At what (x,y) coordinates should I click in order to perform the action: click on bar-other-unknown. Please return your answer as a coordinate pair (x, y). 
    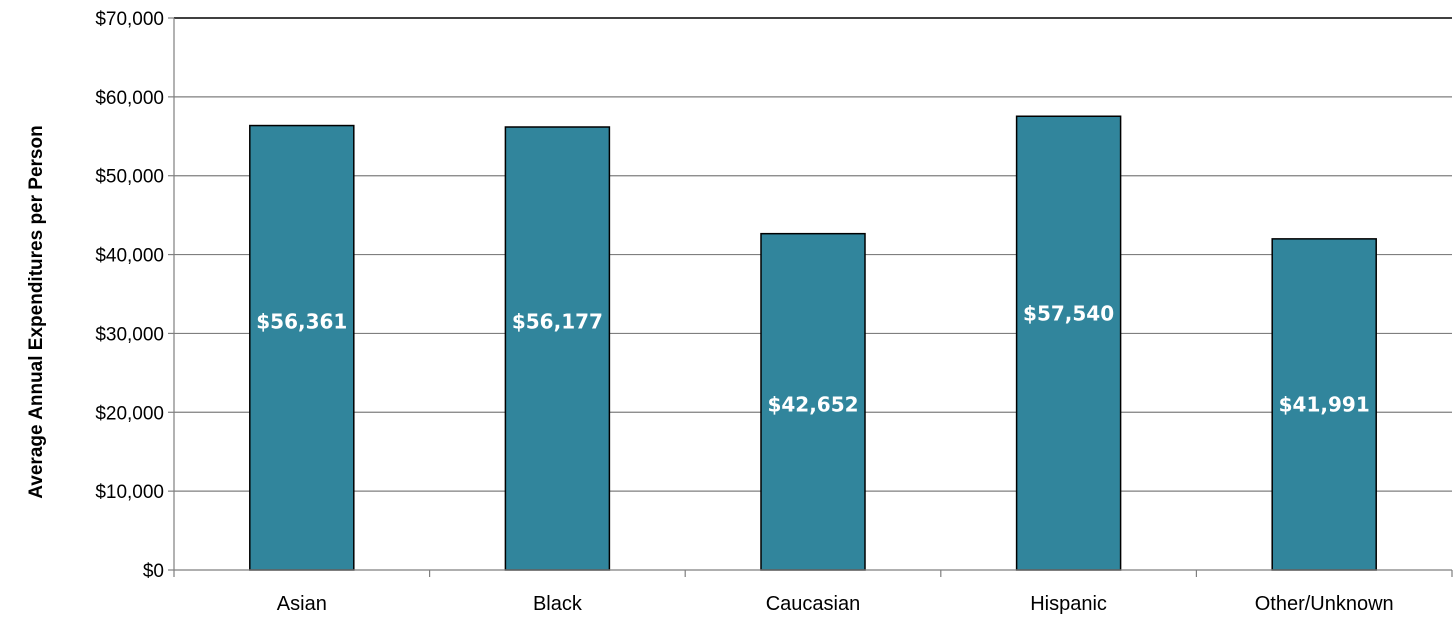
    Looking at the image, I should click on (1324, 404).